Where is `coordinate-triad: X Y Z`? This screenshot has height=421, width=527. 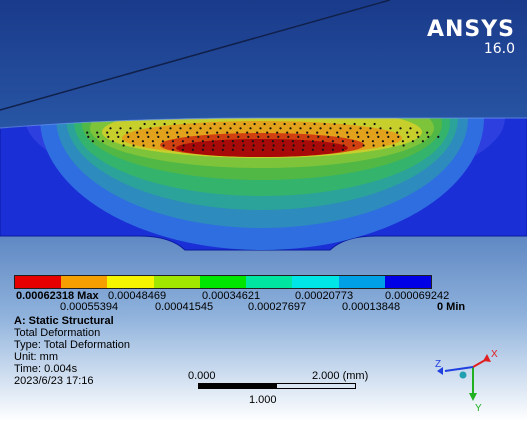 coordinate-triad: X Y Z is located at coordinates (470, 380).